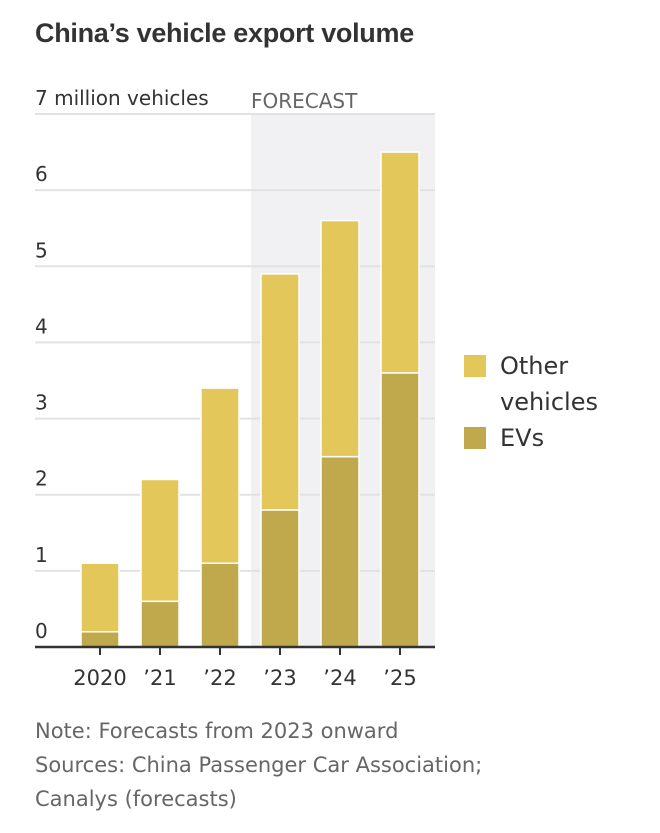 This screenshot has width=660, height=833. Describe the element at coordinates (41, 631) in the screenshot. I see `y-tick-label: 0` at that location.